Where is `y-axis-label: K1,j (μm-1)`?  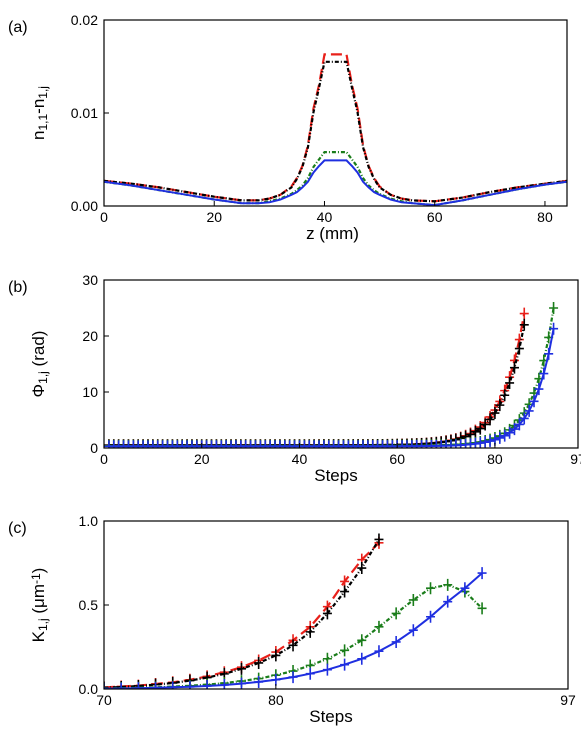
y-axis-label: K1,j (μm-1) is located at coordinates (39, 605).